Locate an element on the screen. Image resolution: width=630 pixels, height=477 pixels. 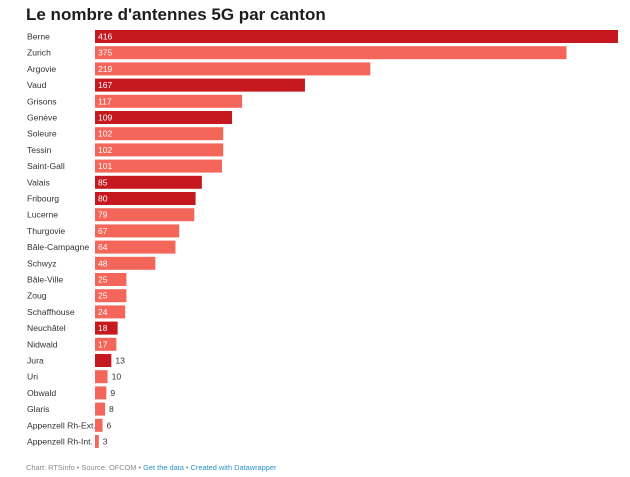
category-label-geneve: Genève is located at coordinates (42, 118).